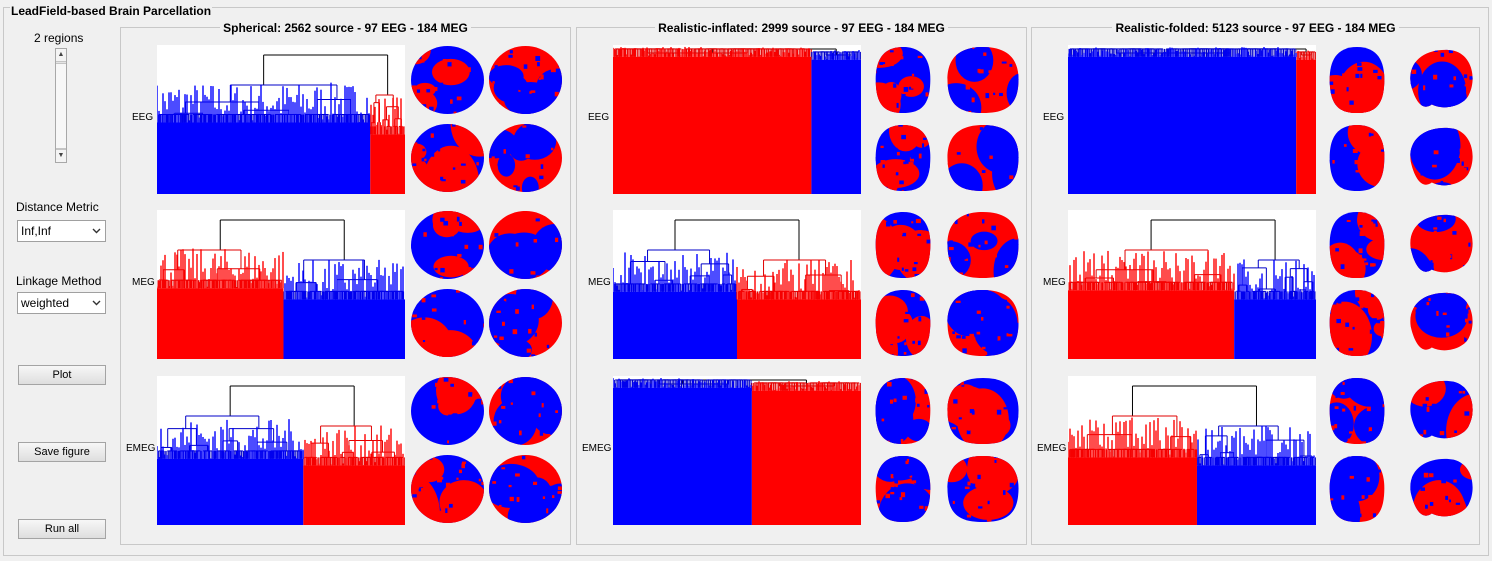 The height and width of the screenshot is (561, 1492). What do you see at coordinates (62, 452) in the screenshot?
I see `save-figure-button: Save figure` at bounding box center [62, 452].